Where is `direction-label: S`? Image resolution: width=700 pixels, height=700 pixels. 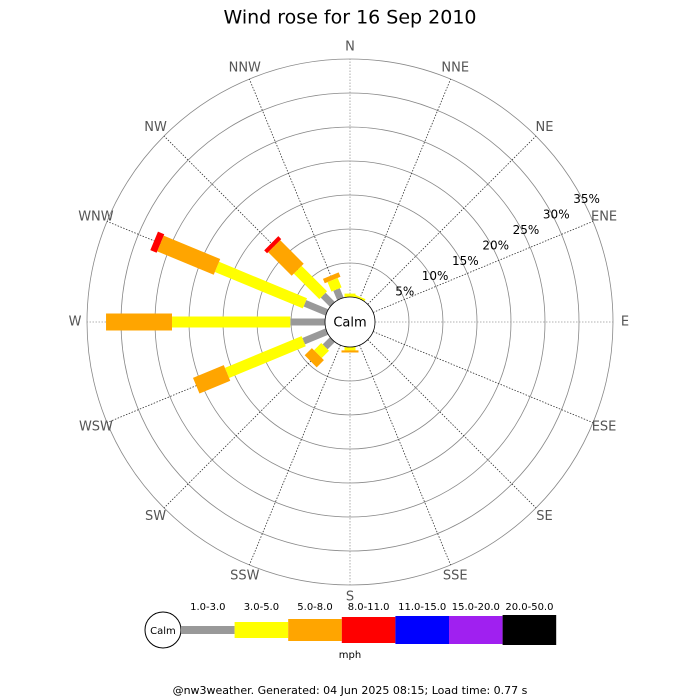
direction-label: S is located at coordinates (350, 597).